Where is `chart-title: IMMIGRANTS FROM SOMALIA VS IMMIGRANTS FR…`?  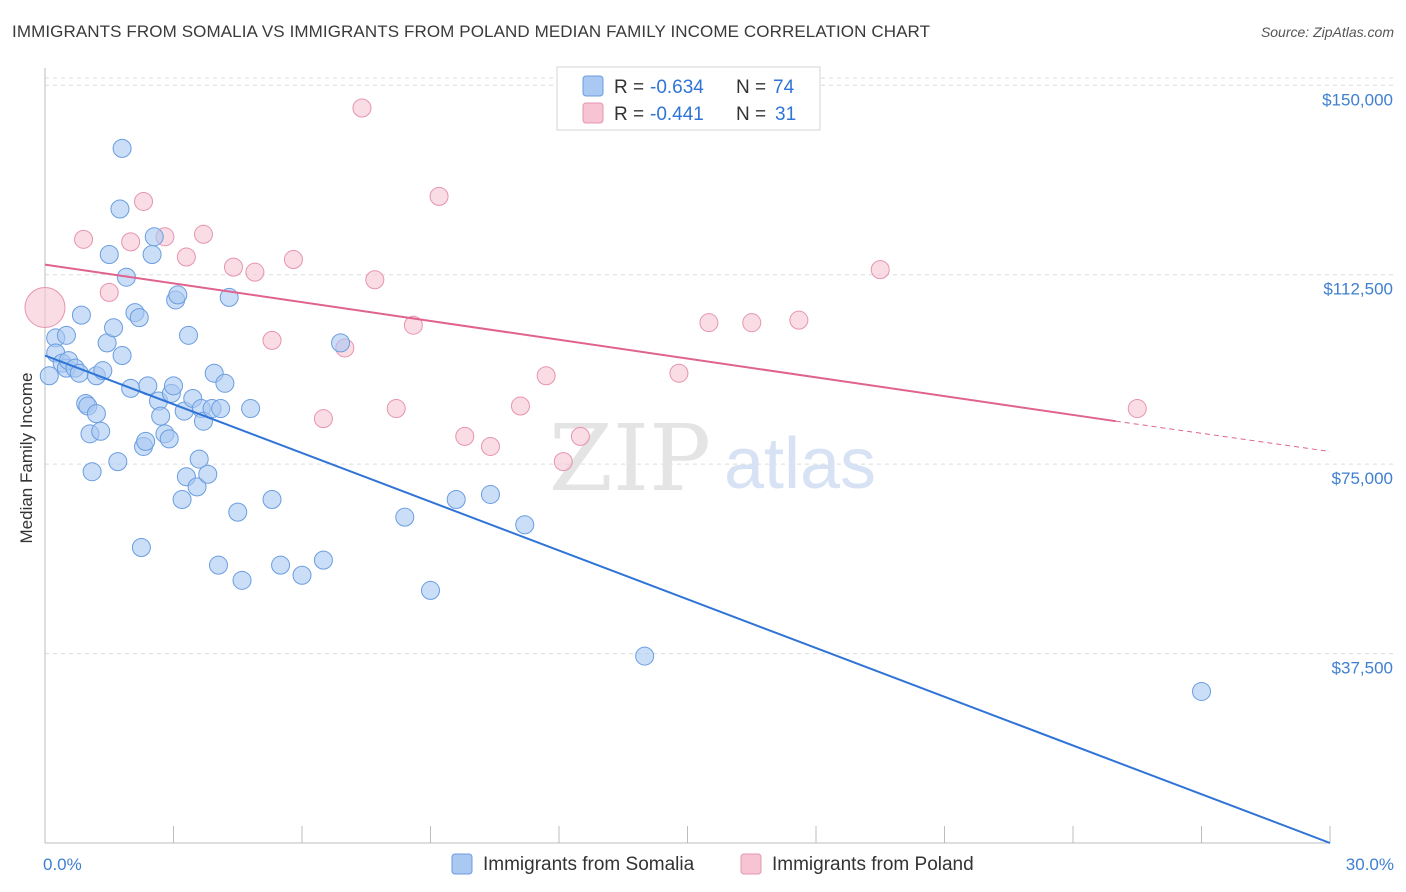
chart-title: IMMIGRANTS FROM SOMALIA VS IMMIGRANTS FR… is located at coordinates (471, 31).